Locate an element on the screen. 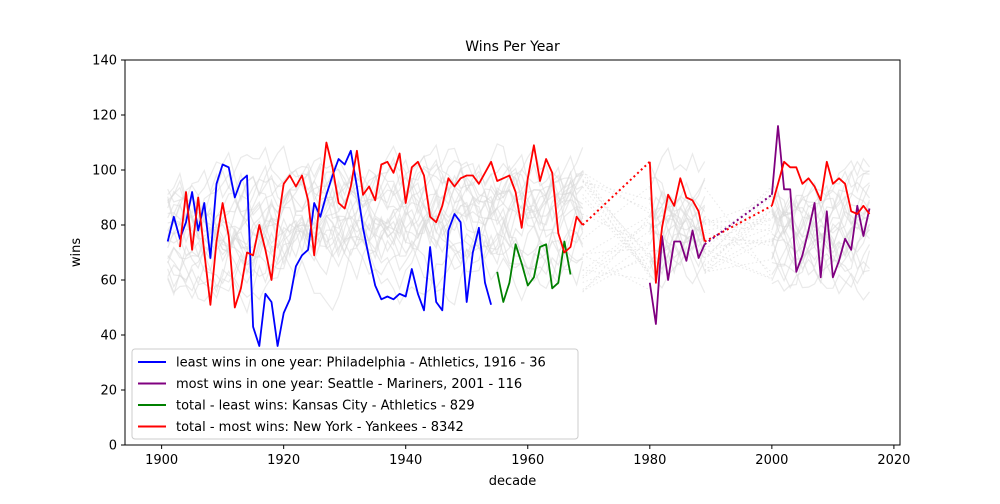  y-tick-label: 40 is located at coordinates (108, 336).